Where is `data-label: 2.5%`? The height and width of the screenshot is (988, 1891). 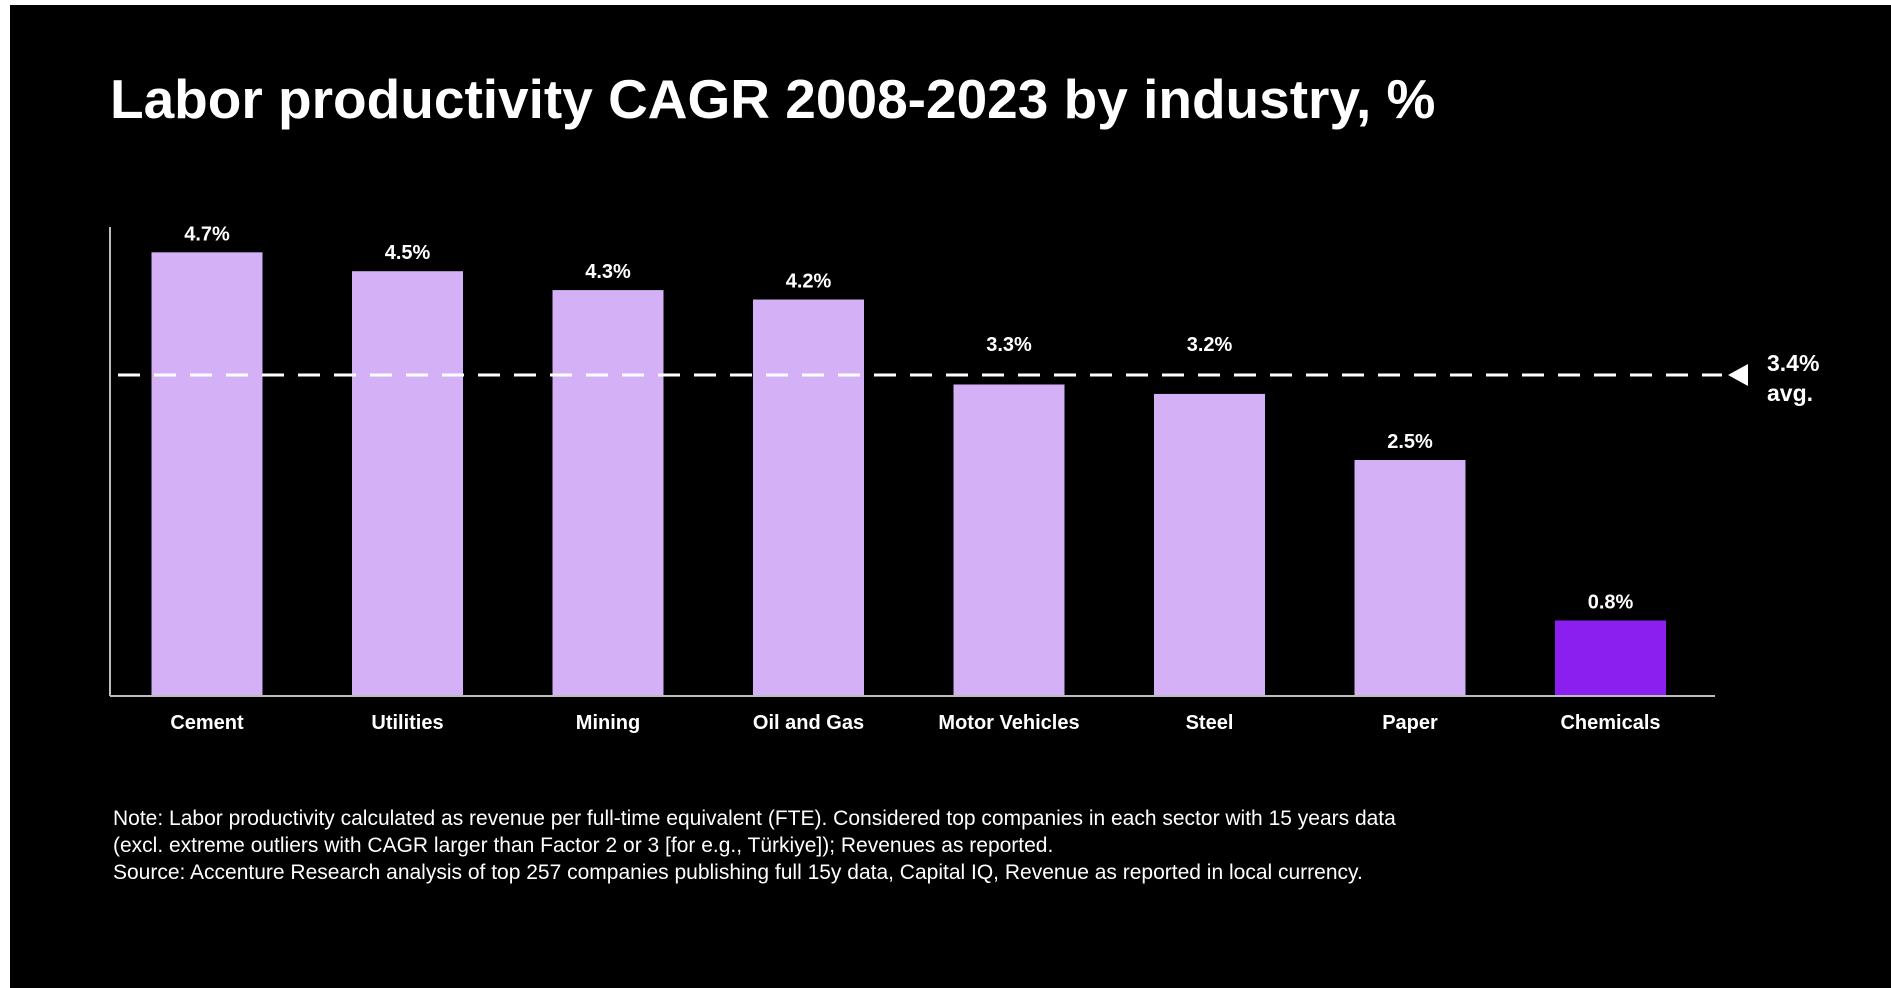
data-label: 2.5% is located at coordinates (1410, 442).